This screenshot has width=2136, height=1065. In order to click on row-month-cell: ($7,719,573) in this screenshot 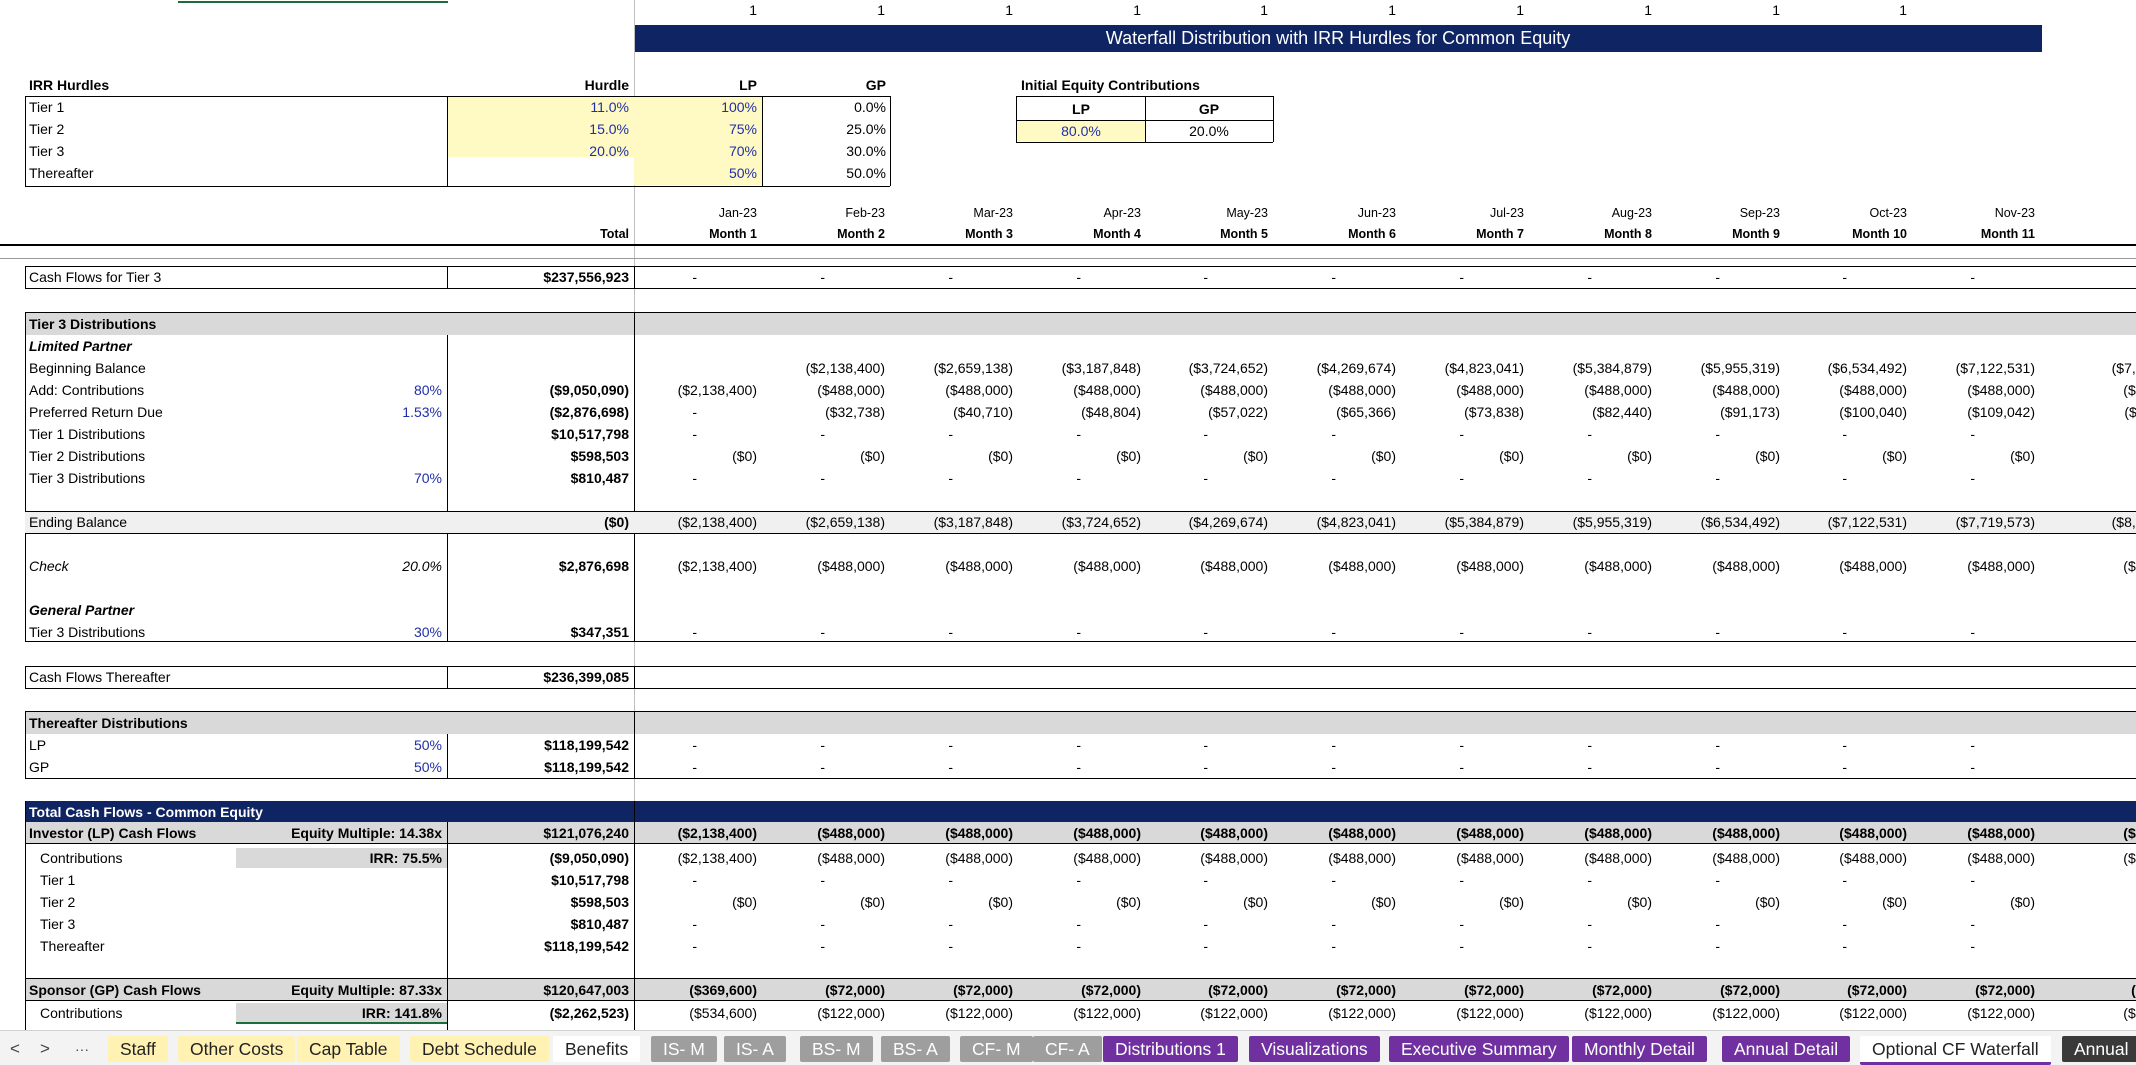, I will do `click(1995, 522)`.